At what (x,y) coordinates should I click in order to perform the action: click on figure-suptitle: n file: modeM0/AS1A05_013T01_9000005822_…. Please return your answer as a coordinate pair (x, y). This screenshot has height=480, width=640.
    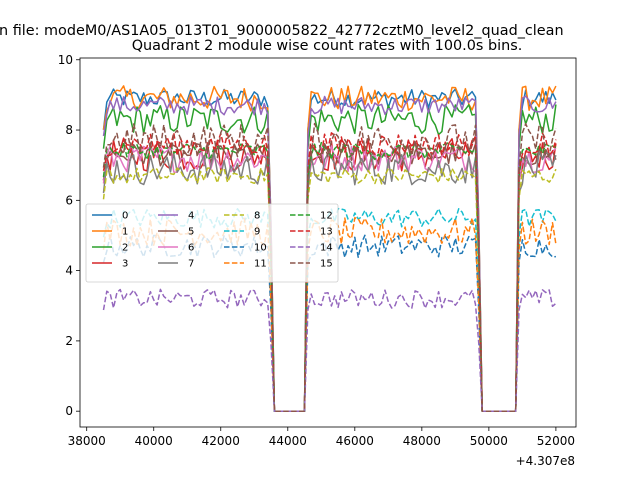
    Looking at the image, I should click on (282, 31).